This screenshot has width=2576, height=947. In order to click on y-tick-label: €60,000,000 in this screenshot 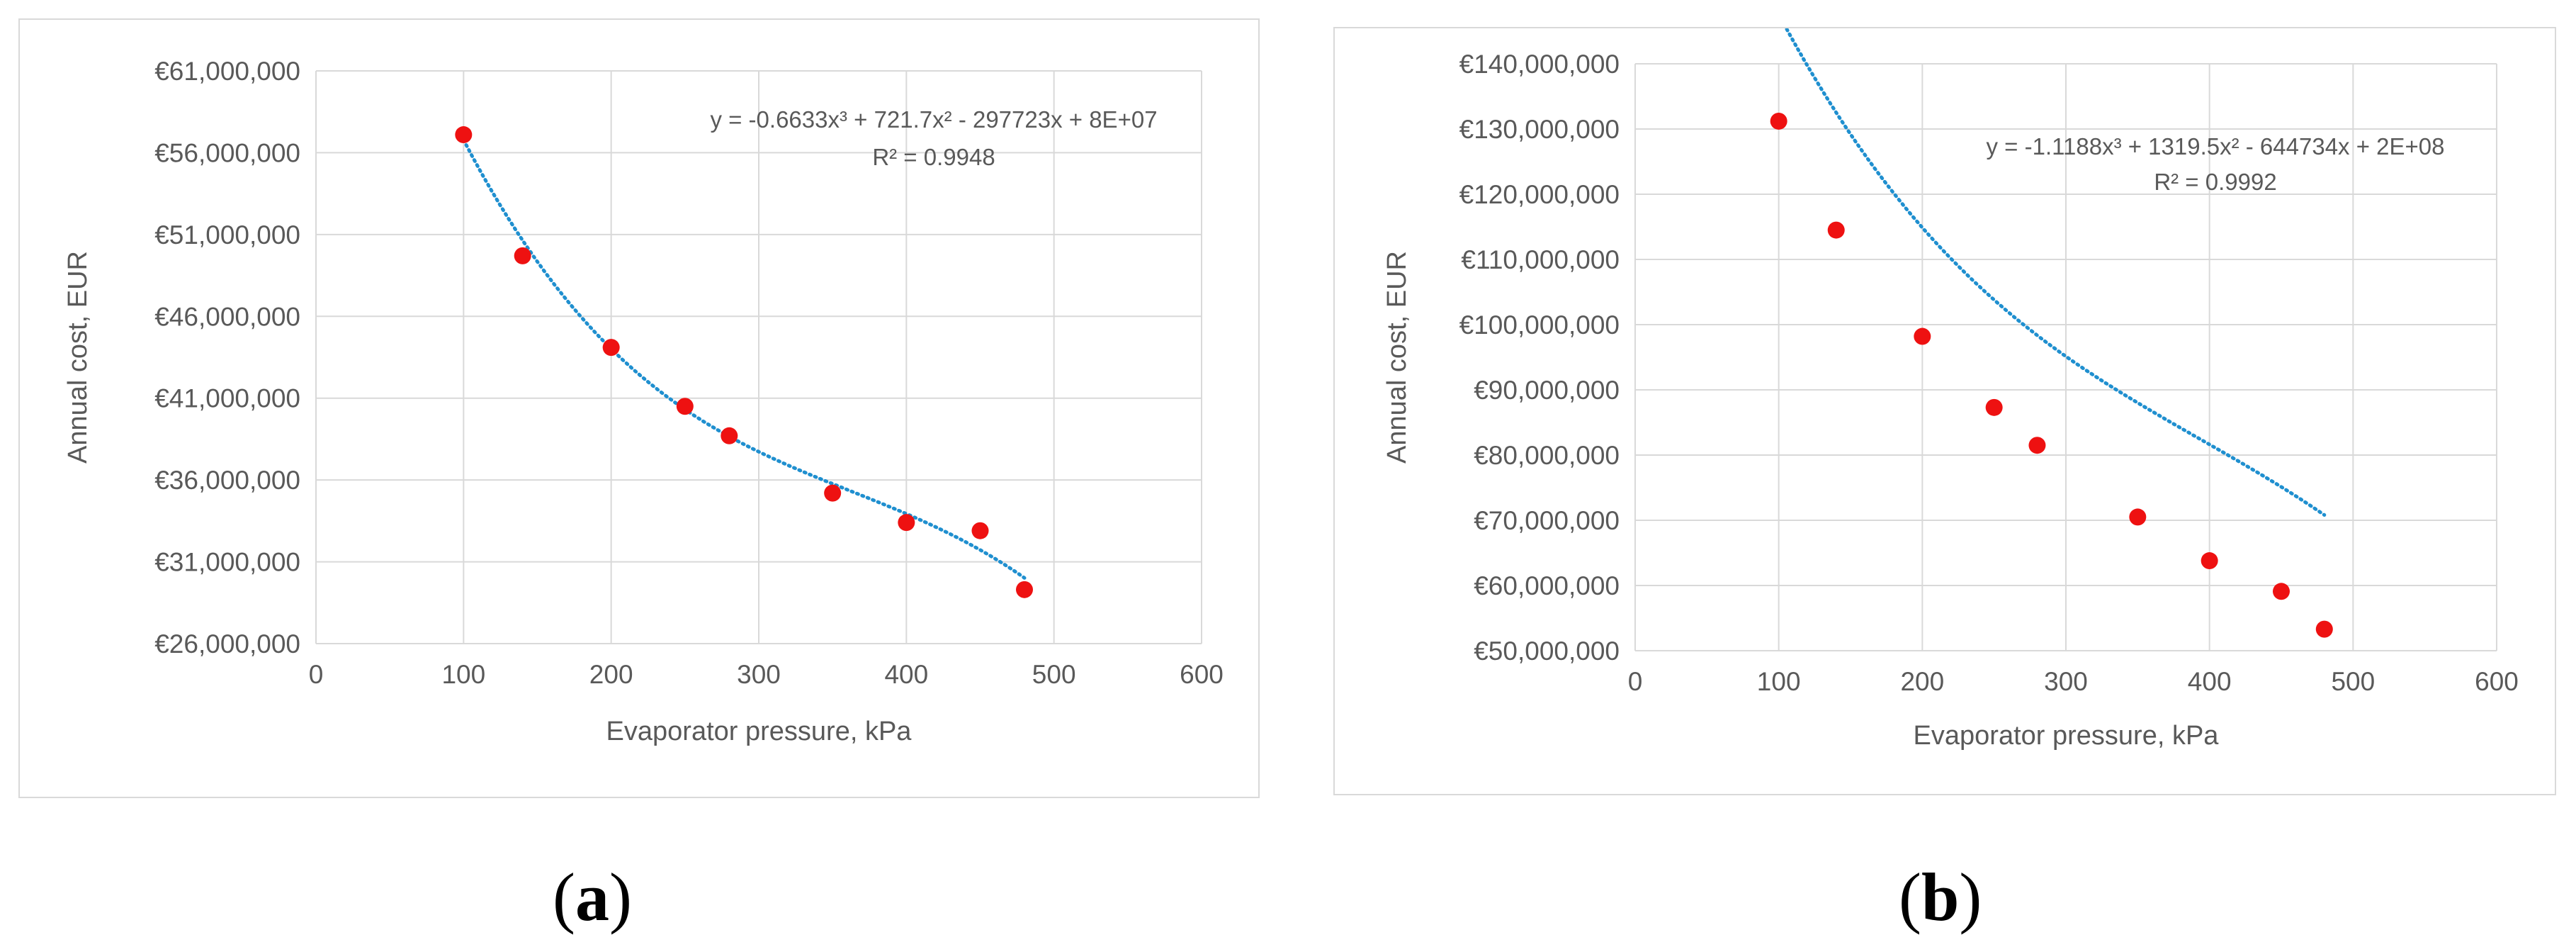, I will do `click(1547, 585)`.